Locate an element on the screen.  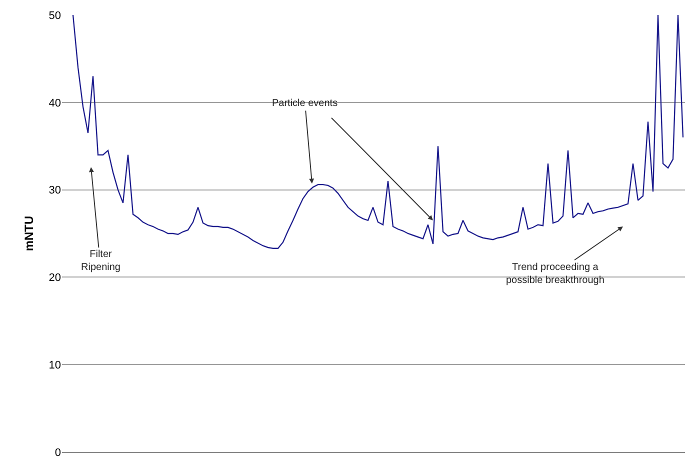
annotation: Particle events is located at coordinates (305, 103).